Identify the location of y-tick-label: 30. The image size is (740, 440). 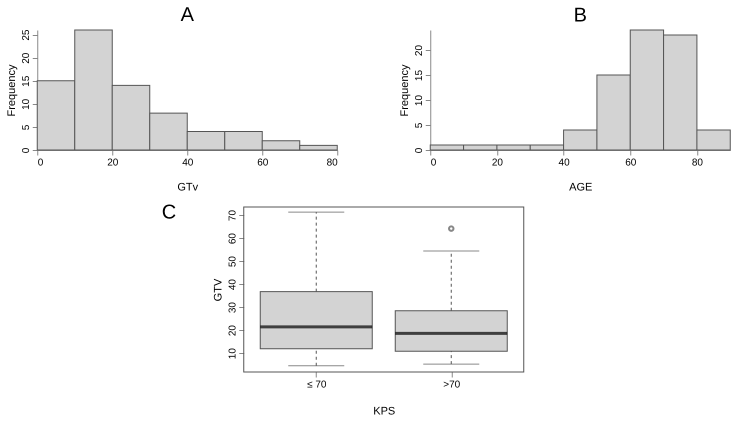
(232, 308).